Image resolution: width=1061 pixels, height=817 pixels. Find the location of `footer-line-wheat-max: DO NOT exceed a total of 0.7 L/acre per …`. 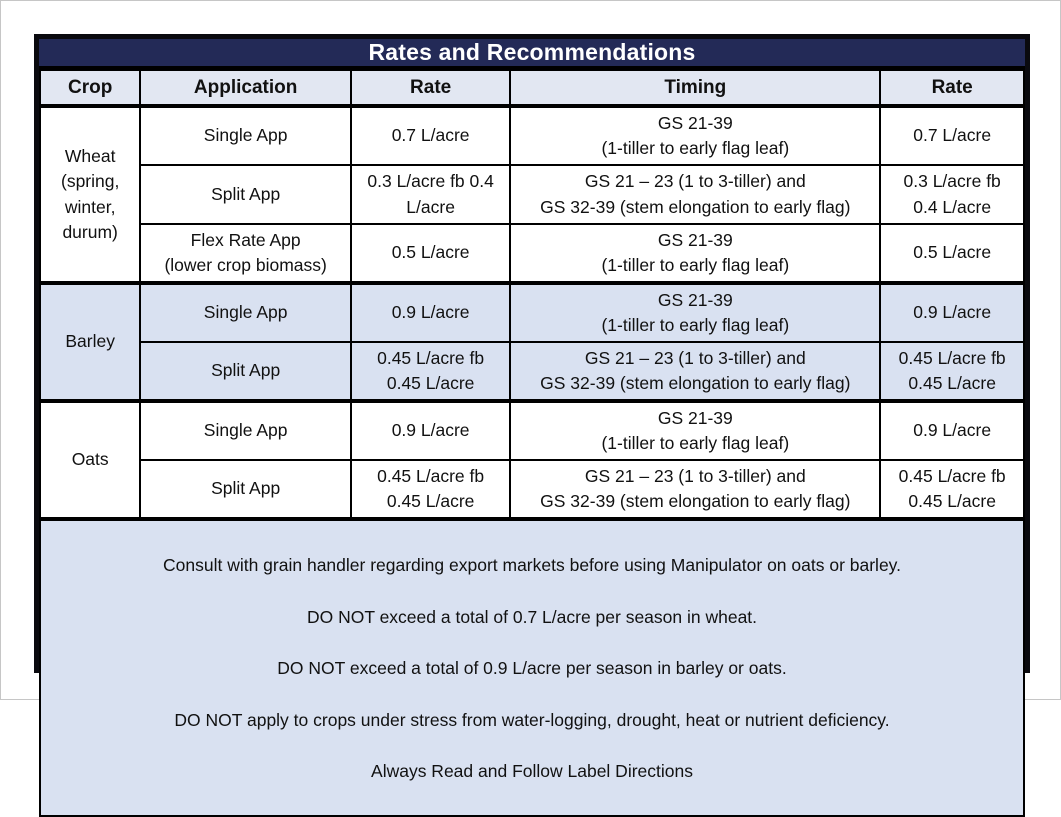

footer-line-wheat-max: DO NOT exceed a total of 0.7 L/acre per … is located at coordinates (532, 616).